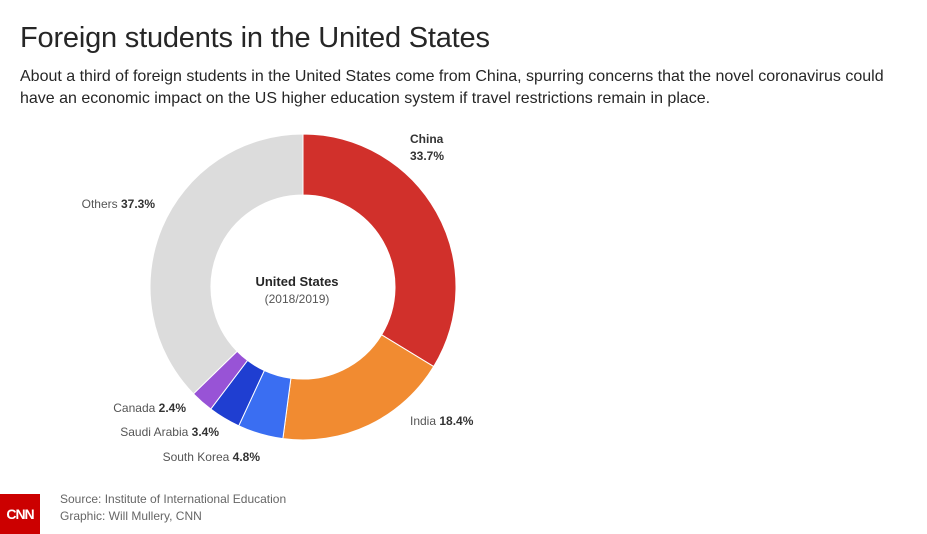 Image resolution: width=927 pixels, height=534 pixels. I want to click on slice-others, so click(226, 264).